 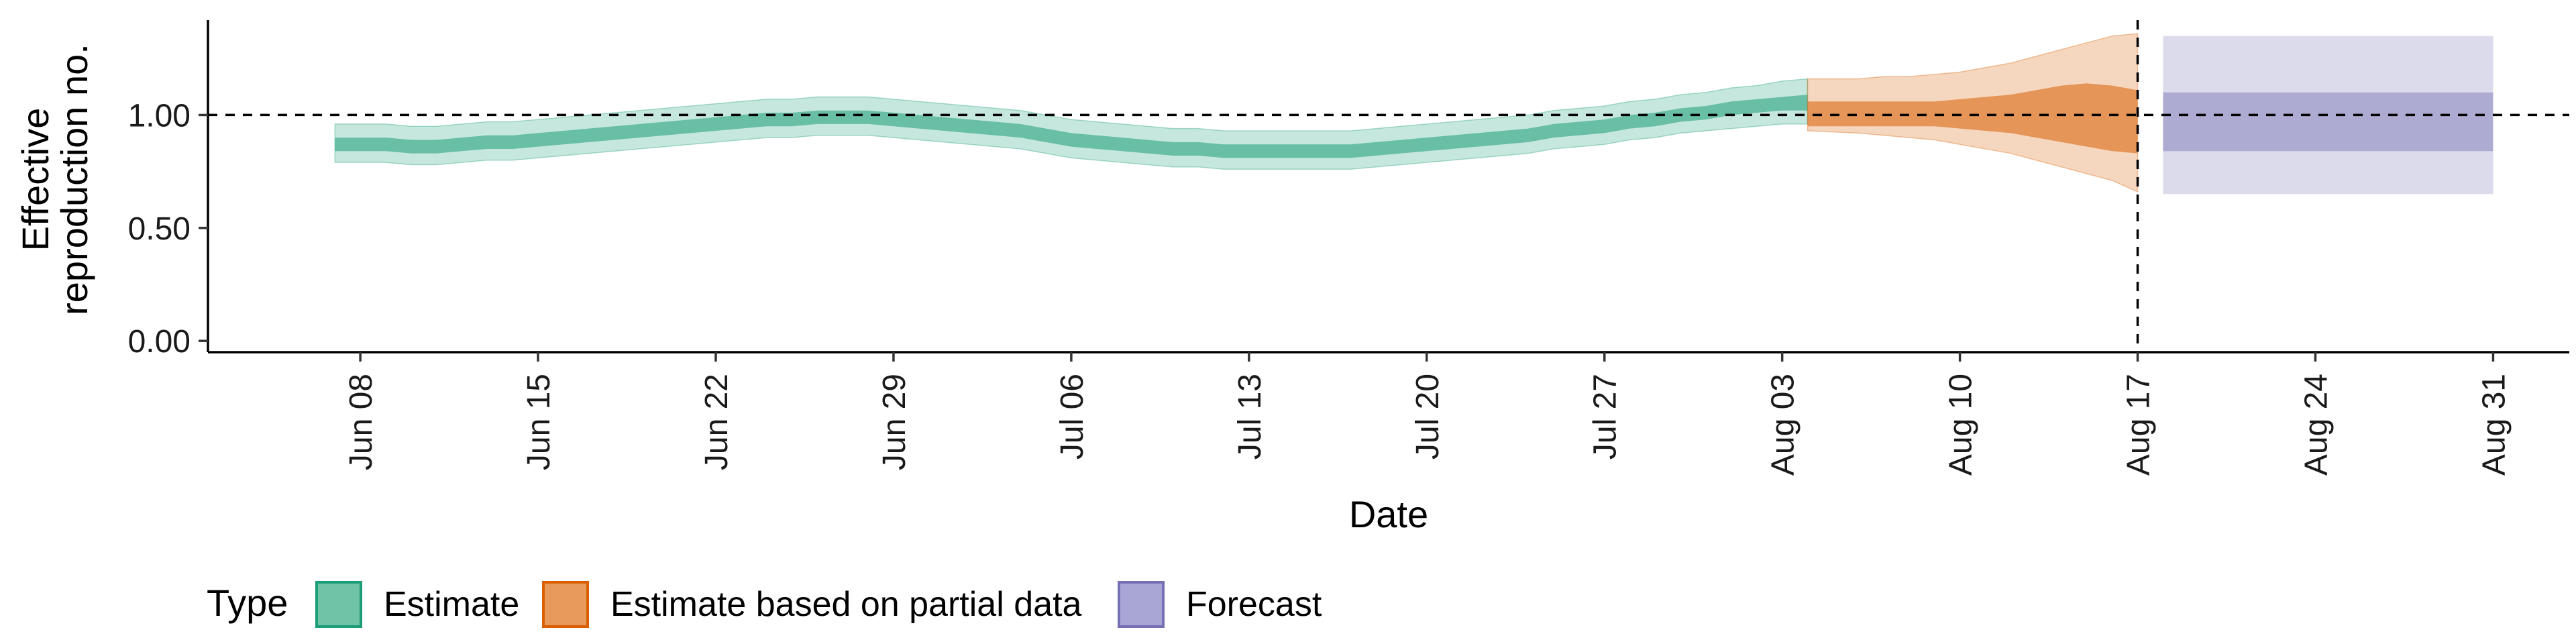 I want to click on y-axis-title-line: Effective, so click(x=35, y=180).